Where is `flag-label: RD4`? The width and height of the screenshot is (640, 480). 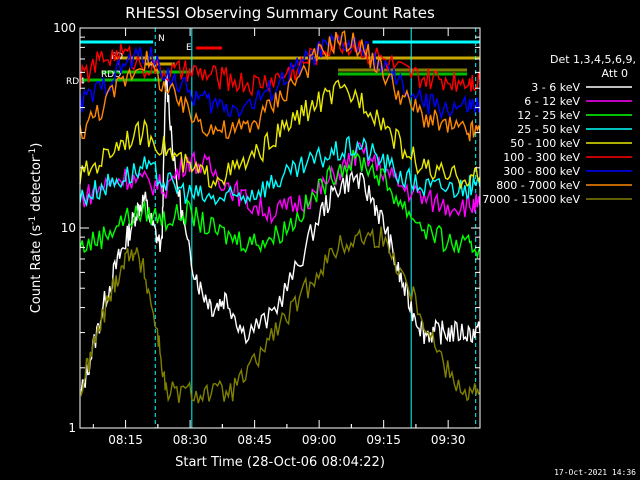
flag-label: RD4 is located at coordinates (75, 82).